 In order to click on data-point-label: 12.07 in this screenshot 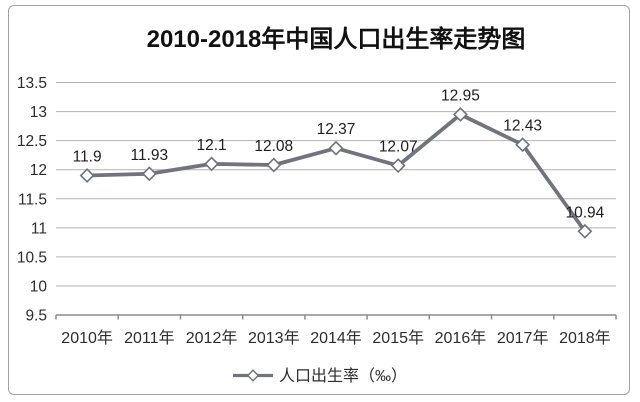, I will do `click(398, 147)`.